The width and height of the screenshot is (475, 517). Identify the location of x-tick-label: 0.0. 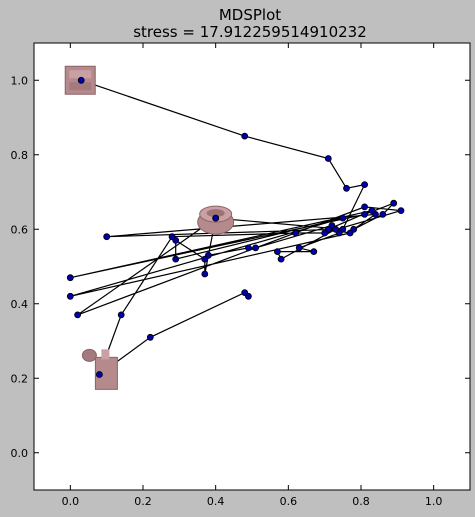
(71, 501).